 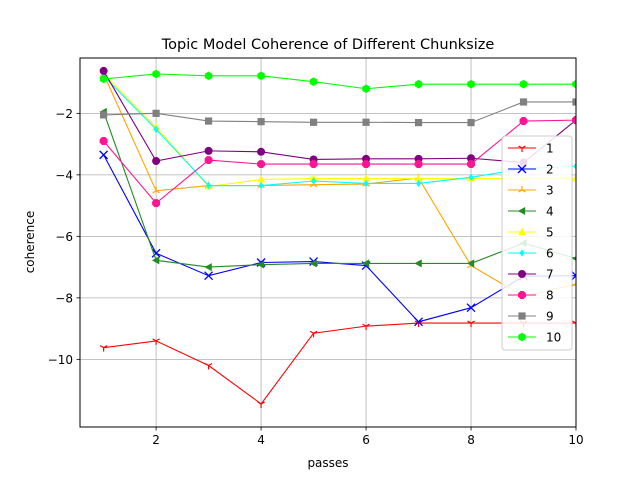 What do you see at coordinates (156, 440) in the screenshot?
I see `x-tick-label: 2` at bounding box center [156, 440].